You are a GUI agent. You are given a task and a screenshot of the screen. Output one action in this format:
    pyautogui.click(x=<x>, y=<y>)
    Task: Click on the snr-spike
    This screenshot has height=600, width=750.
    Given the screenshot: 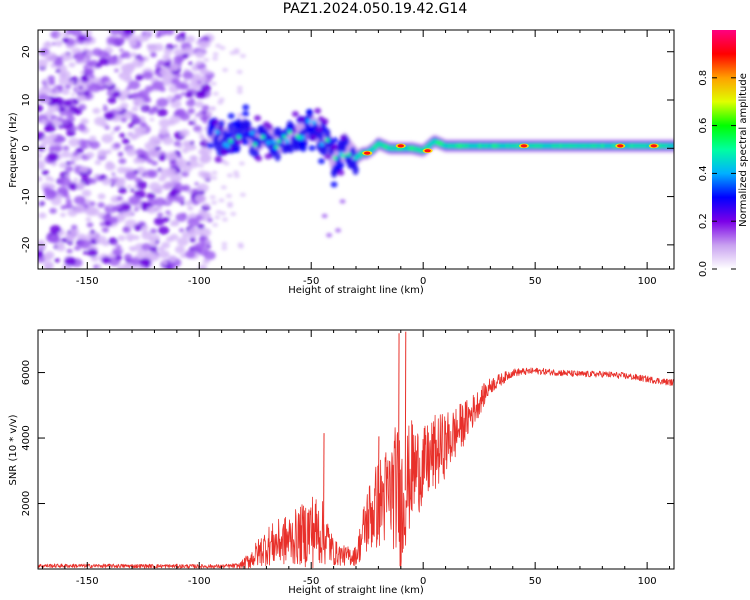 What is the action you would take?
    pyautogui.click(x=402, y=526)
    